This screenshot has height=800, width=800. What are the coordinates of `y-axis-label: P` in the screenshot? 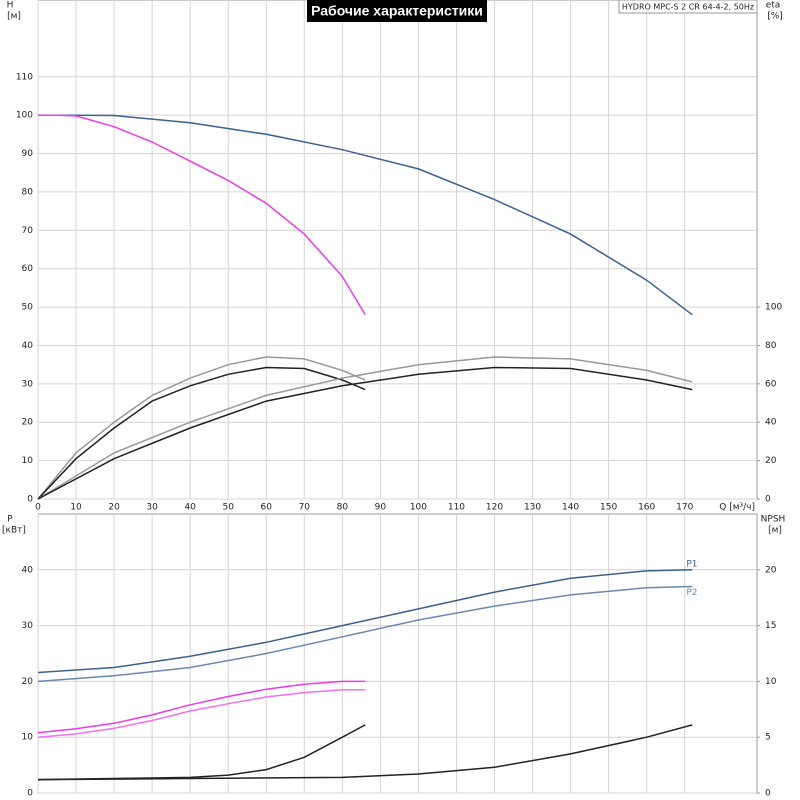 It's located at (10, 520).